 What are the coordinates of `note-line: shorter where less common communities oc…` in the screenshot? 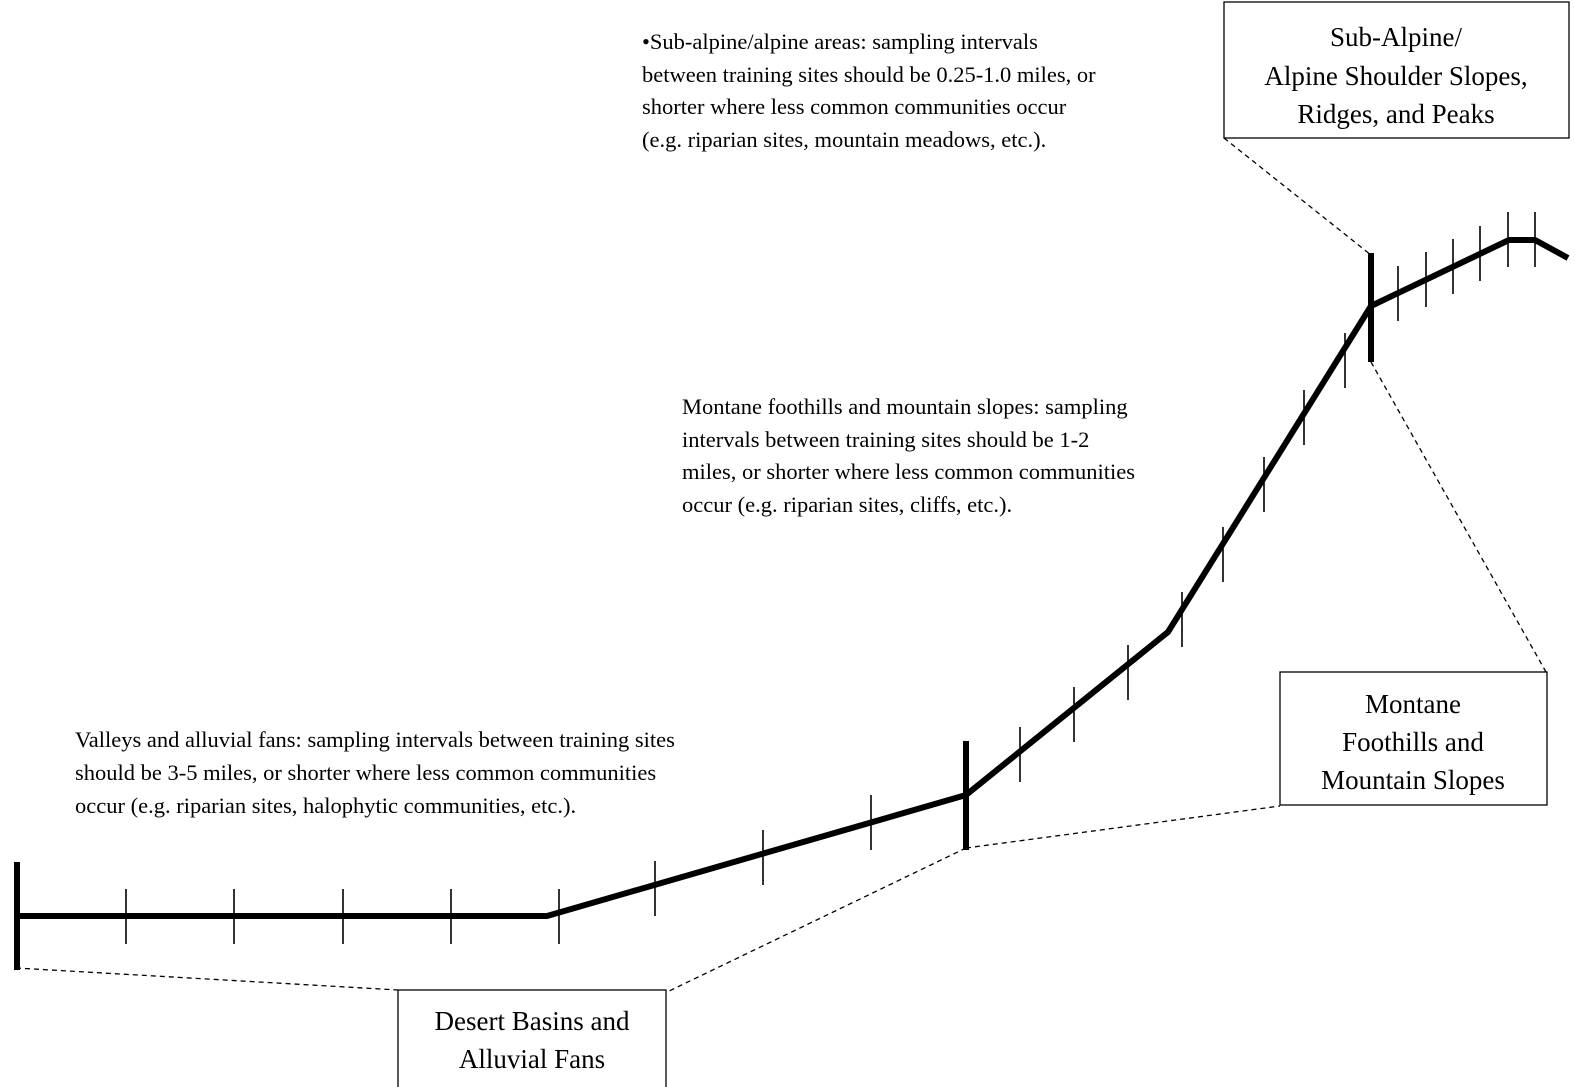 It's located at (854, 106).